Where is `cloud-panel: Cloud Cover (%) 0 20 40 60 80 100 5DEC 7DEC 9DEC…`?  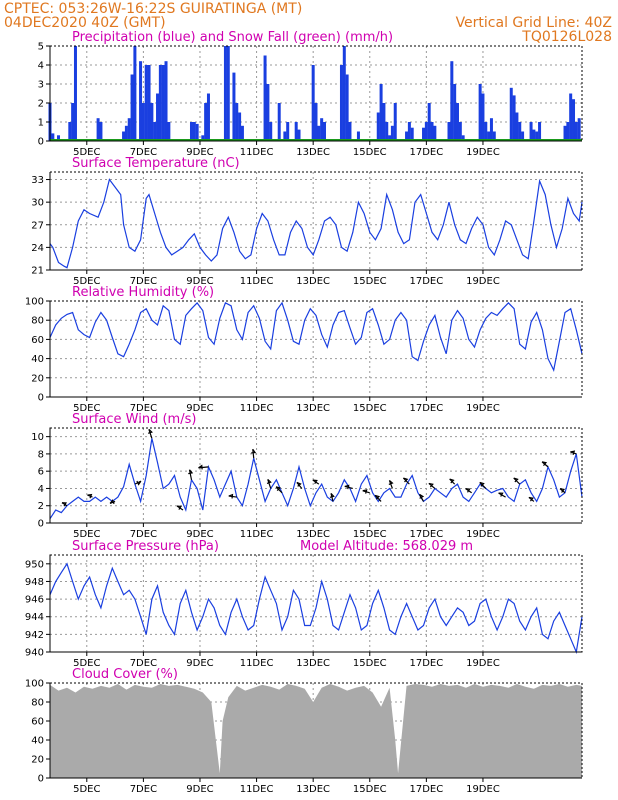 cloud-panel: Cloud Cover (%) 0 20 40 60 80 100 5DEC 7DEC 9DEC… is located at coordinates (304, 731).